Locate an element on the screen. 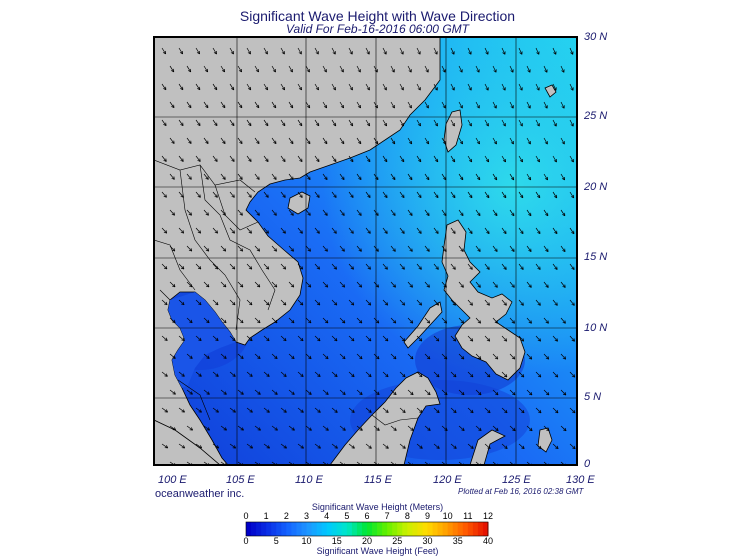 The height and width of the screenshot is (560, 755). meter-tick: 9 is located at coordinates (427, 516).